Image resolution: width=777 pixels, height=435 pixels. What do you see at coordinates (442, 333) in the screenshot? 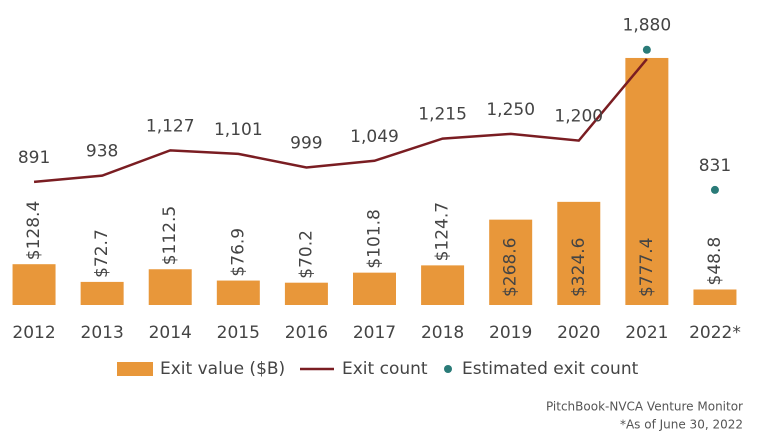
I see `x-tick-label: 2018` at bounding box center [442, 333].